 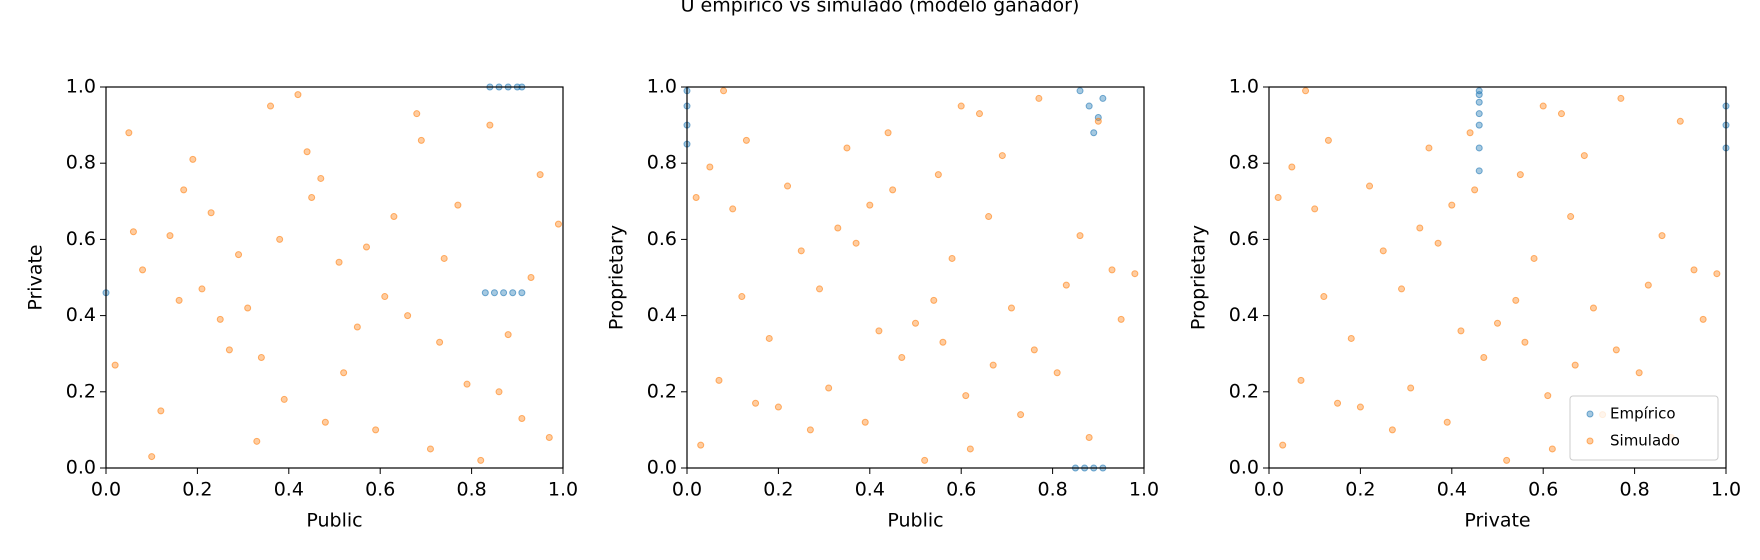 I want to click on x-tick-label: 0.4, so click(x=870, y=490).